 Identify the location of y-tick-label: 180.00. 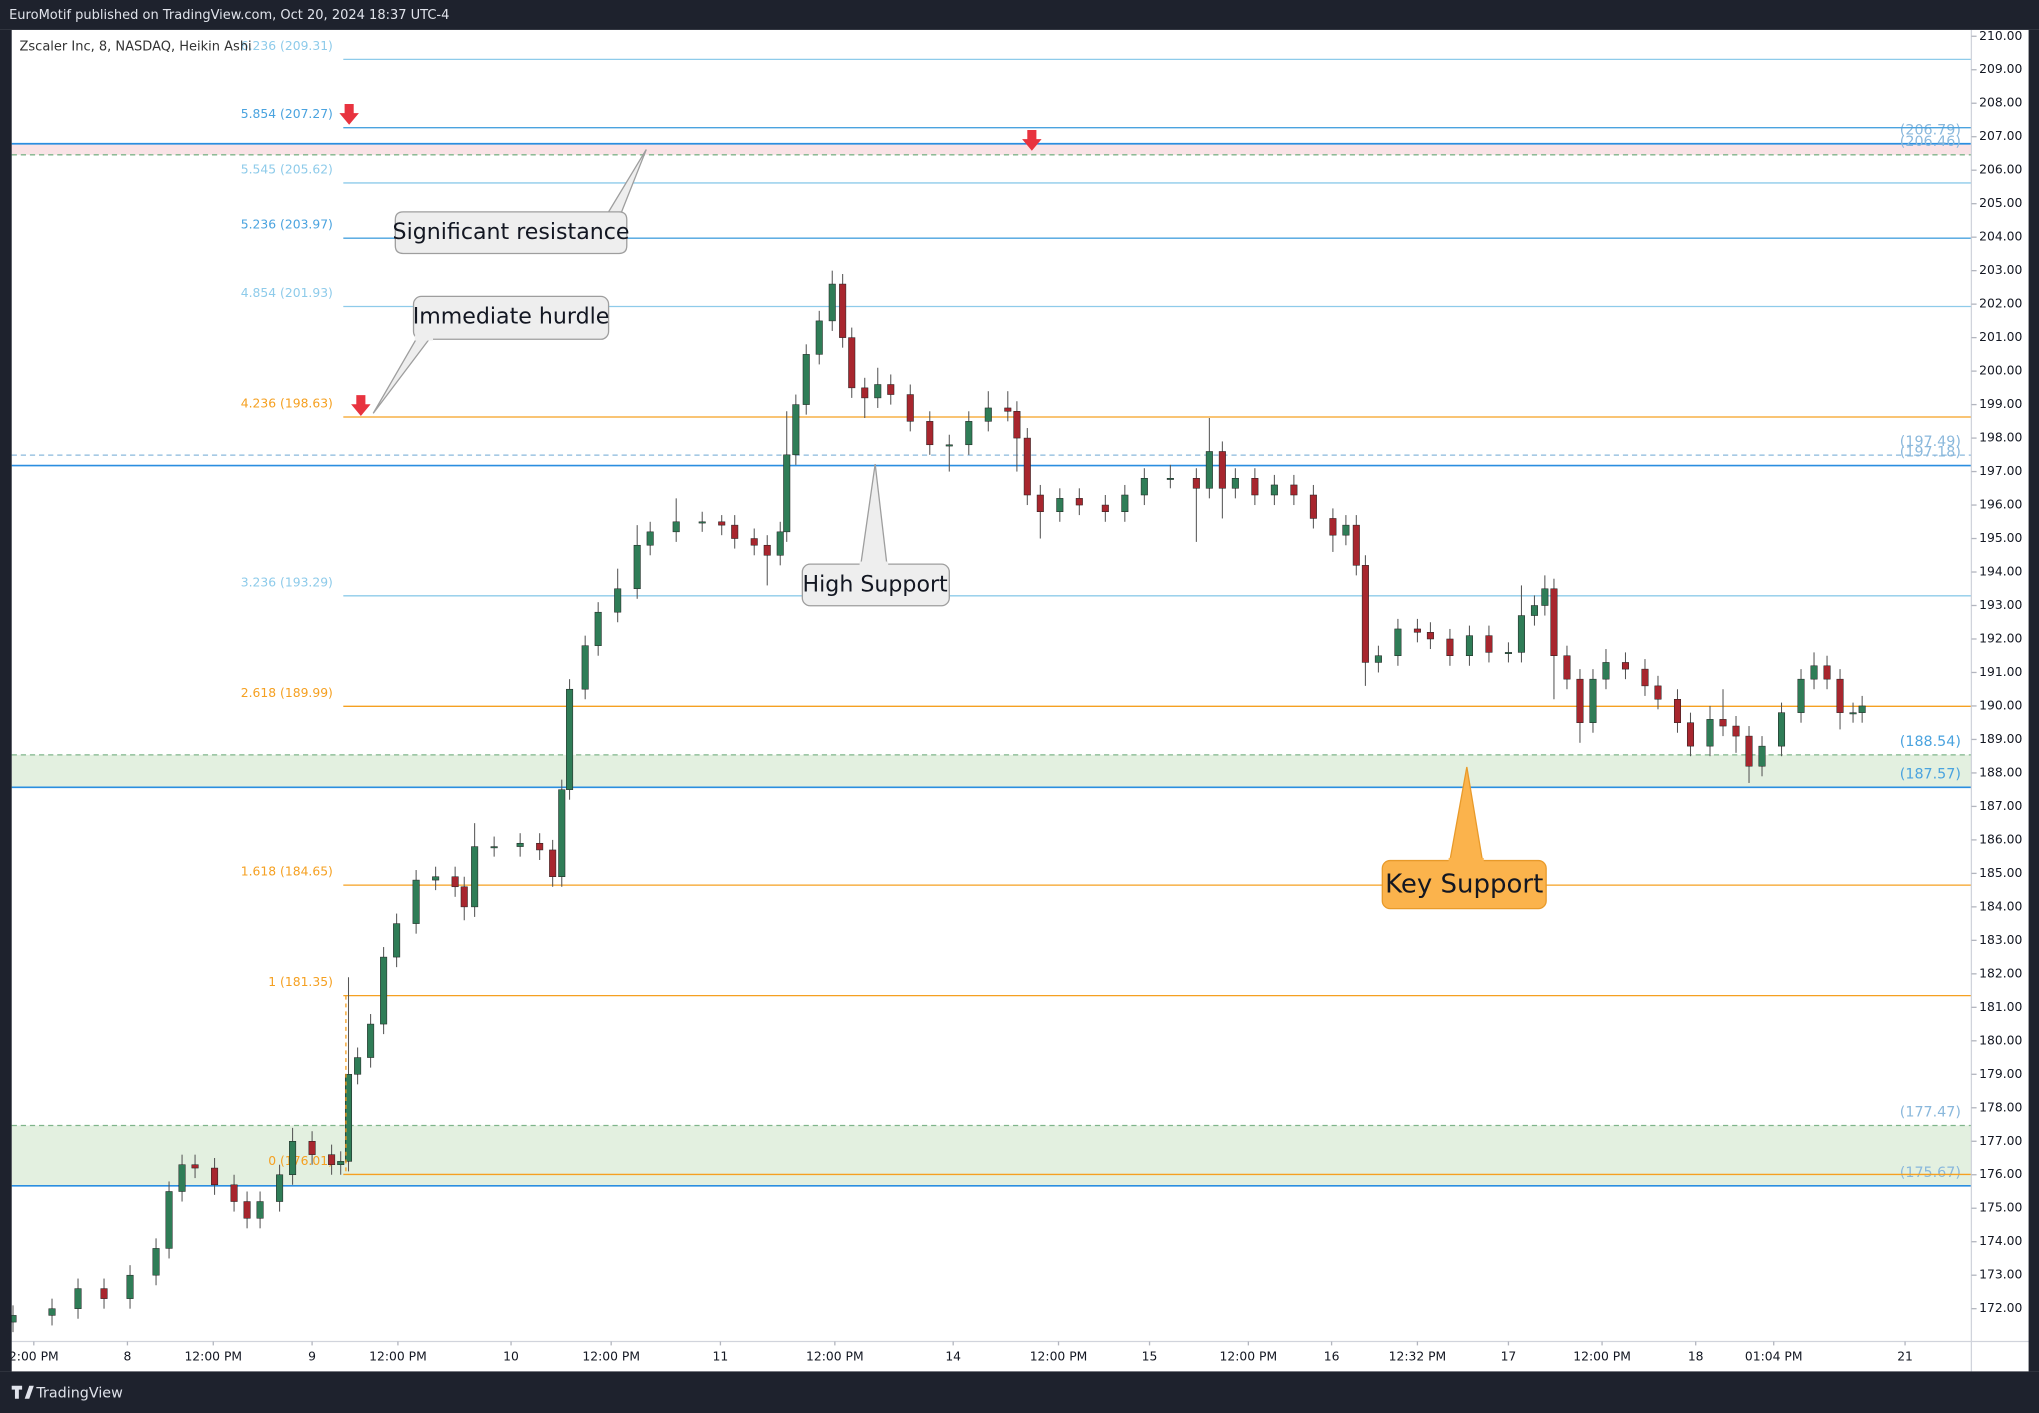
(2000, 1040).